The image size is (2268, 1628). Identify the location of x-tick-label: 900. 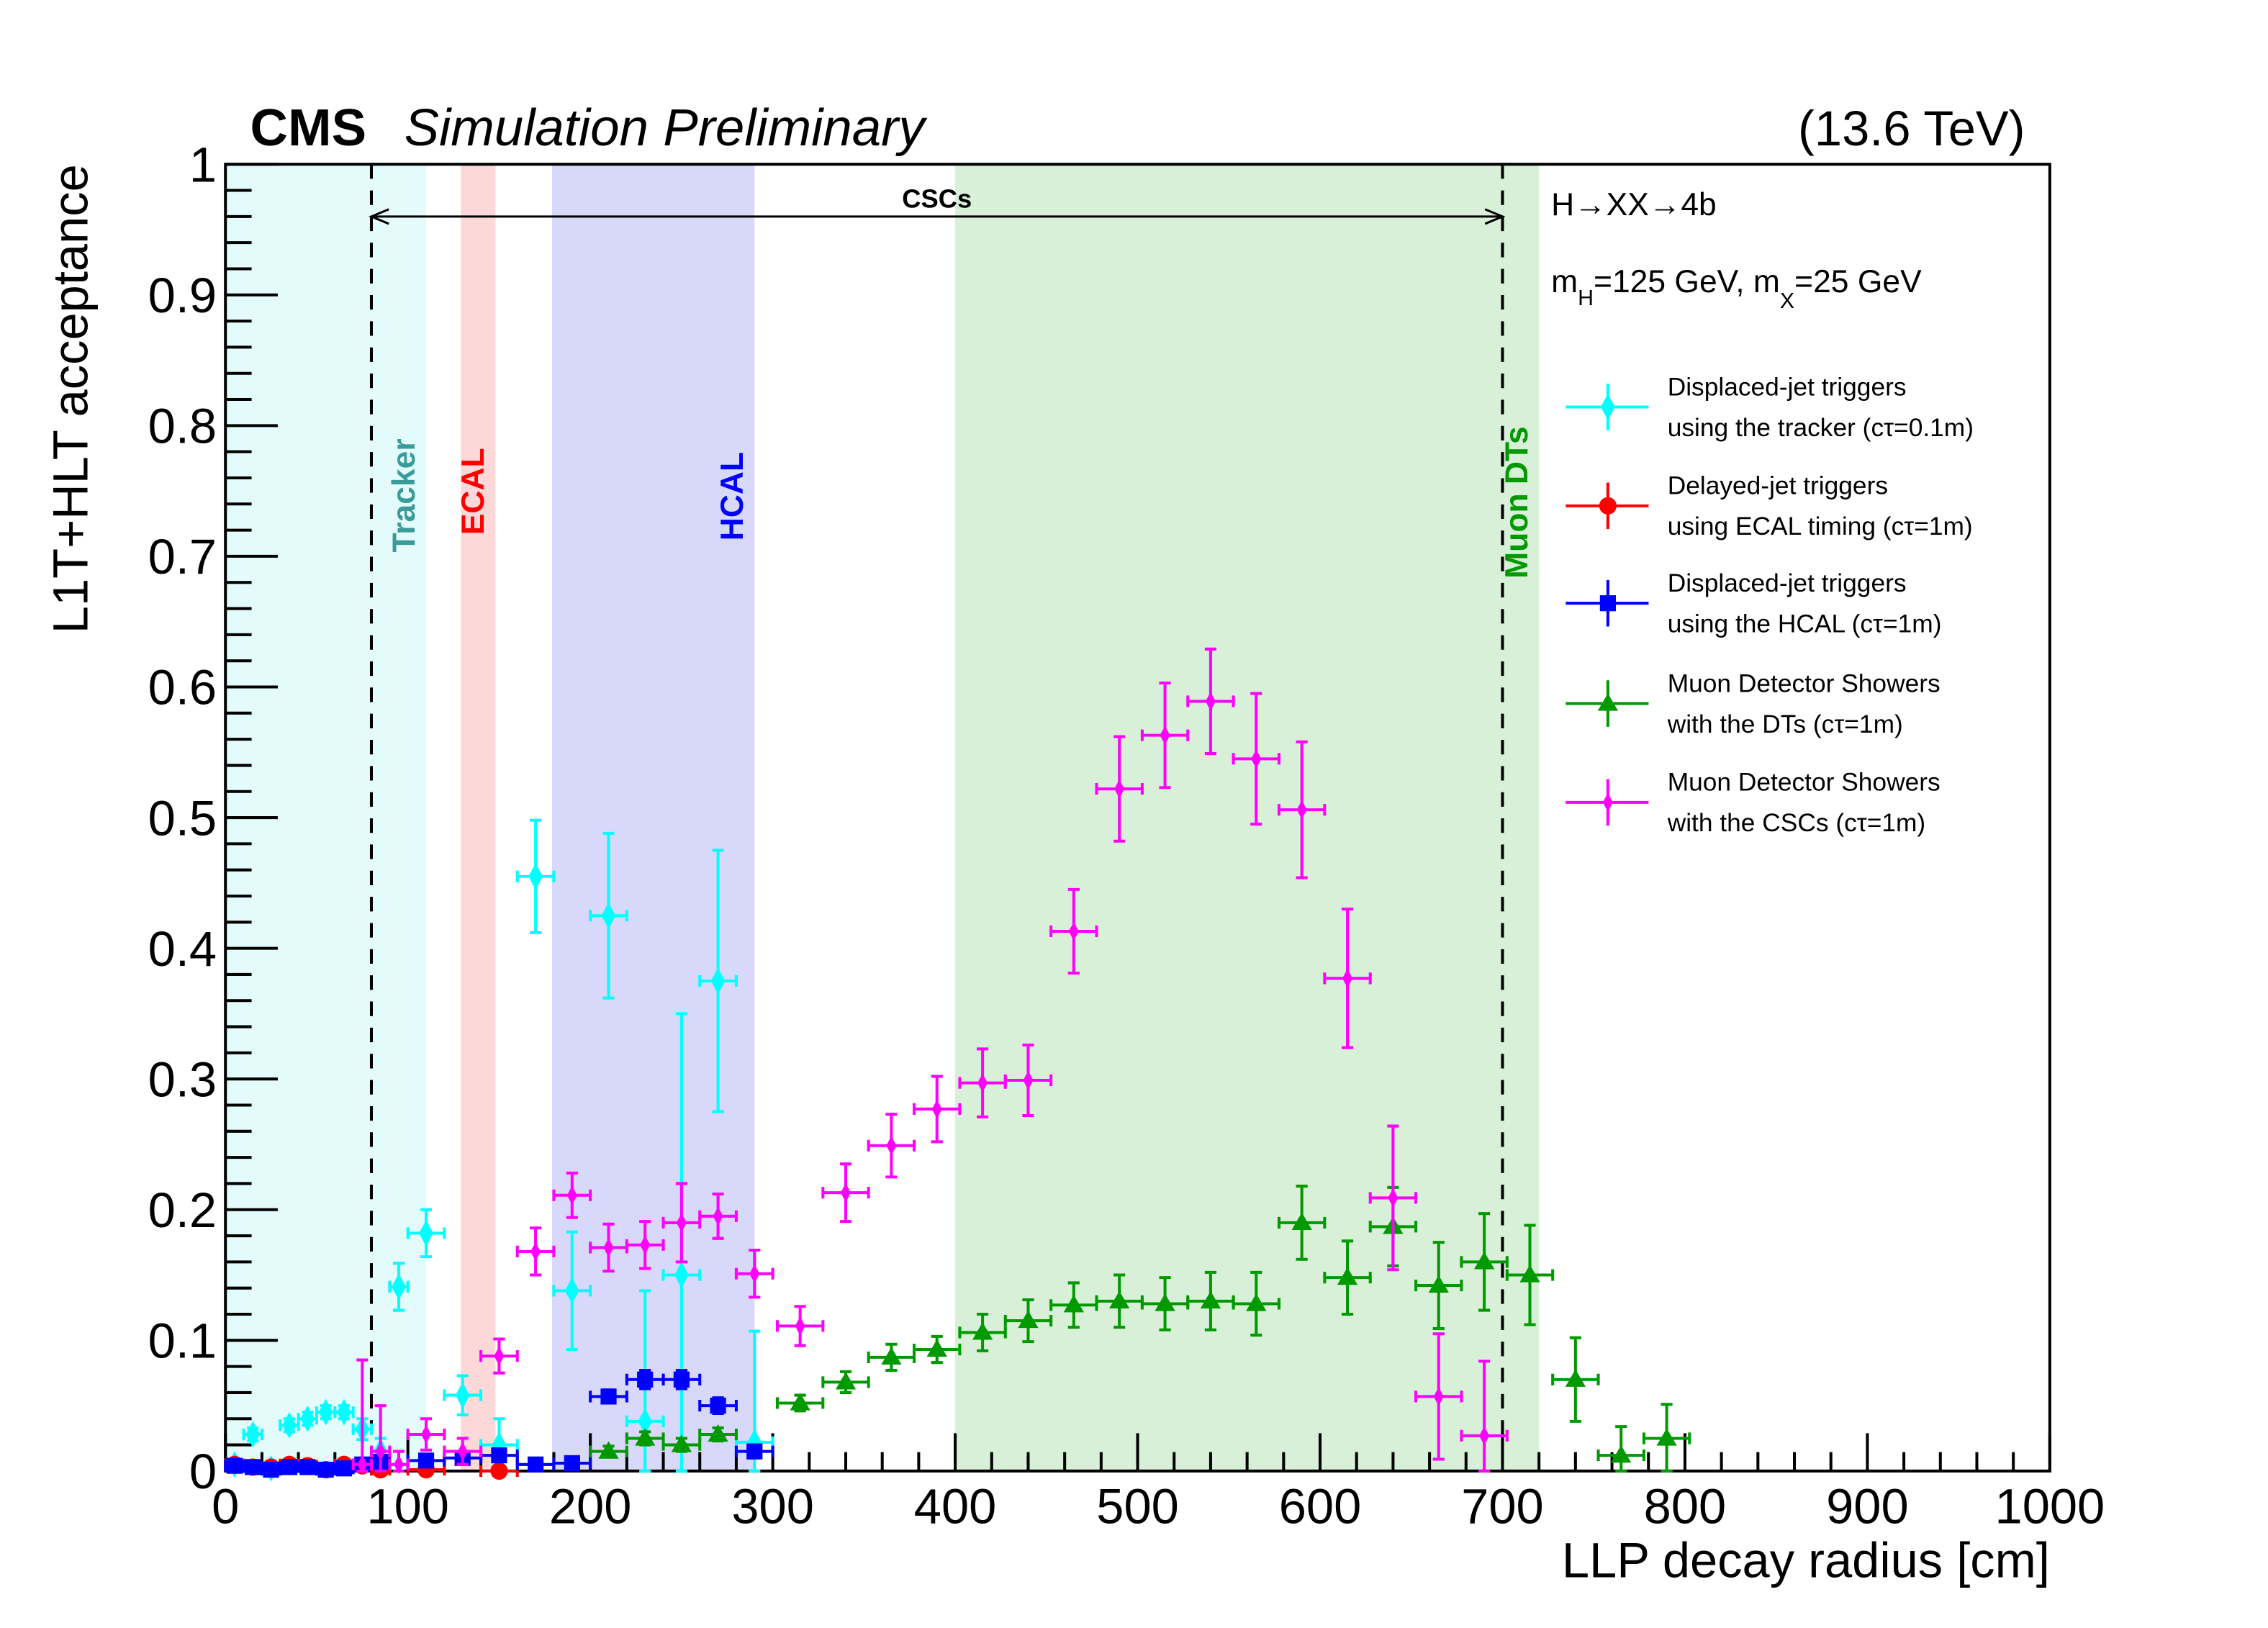
(1868, 1507).